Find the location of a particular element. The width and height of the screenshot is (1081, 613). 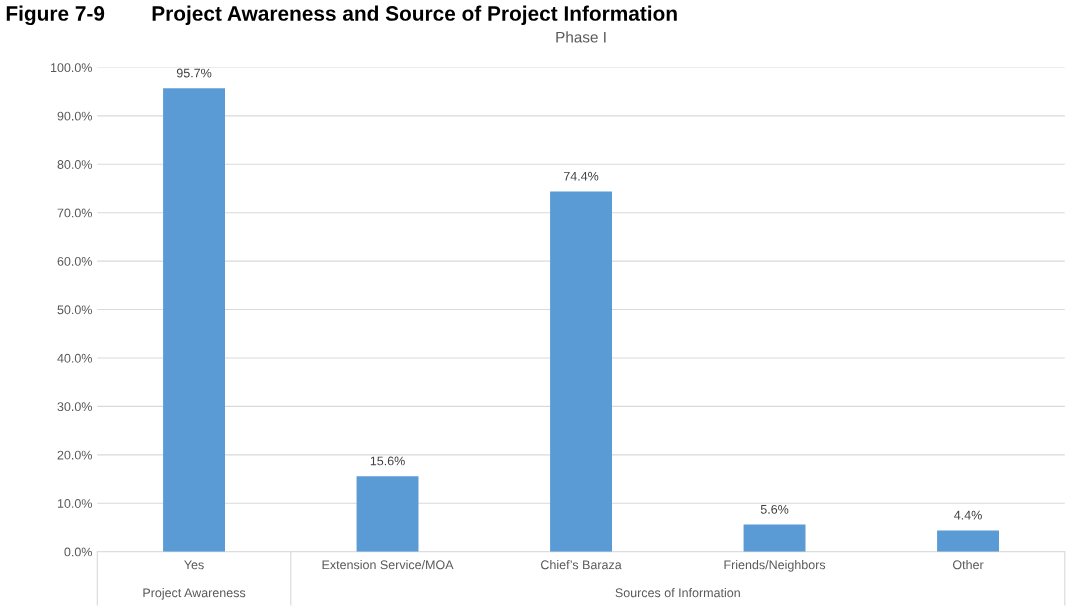

data-label: 95.7% is located at coordinates (194, 73).